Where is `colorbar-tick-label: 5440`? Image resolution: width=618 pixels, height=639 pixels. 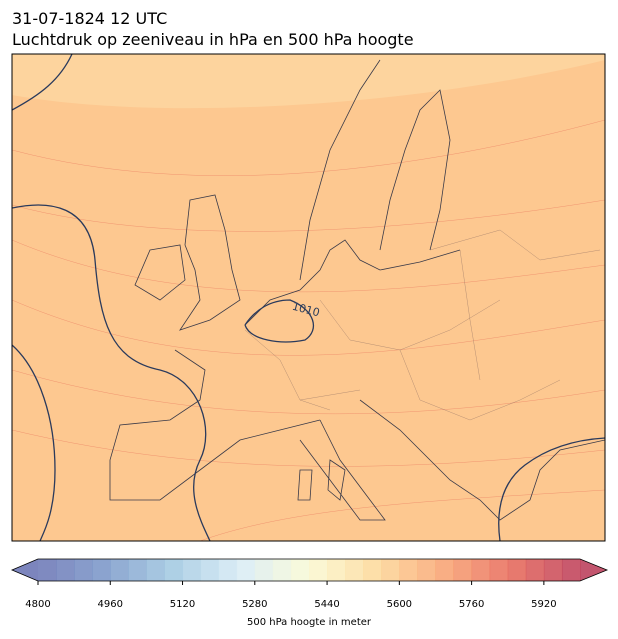
colorbar-tick-label: 5440 is located at coordinates (326, 604).